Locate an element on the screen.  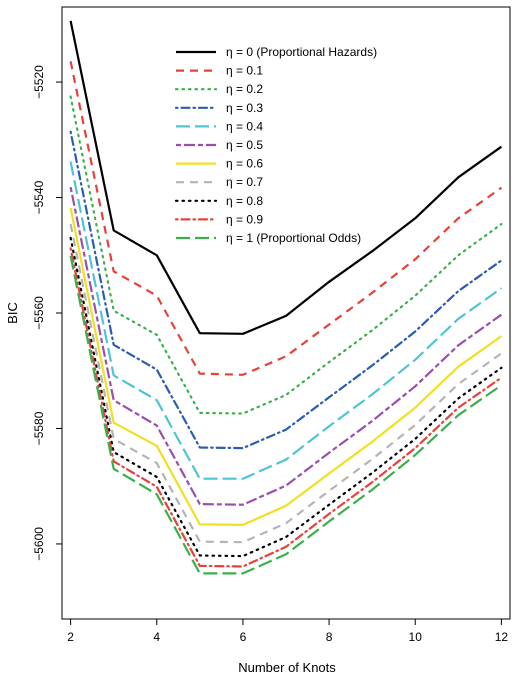
legend-label-9: η = 0.9 is located at coordinates (244, 219).